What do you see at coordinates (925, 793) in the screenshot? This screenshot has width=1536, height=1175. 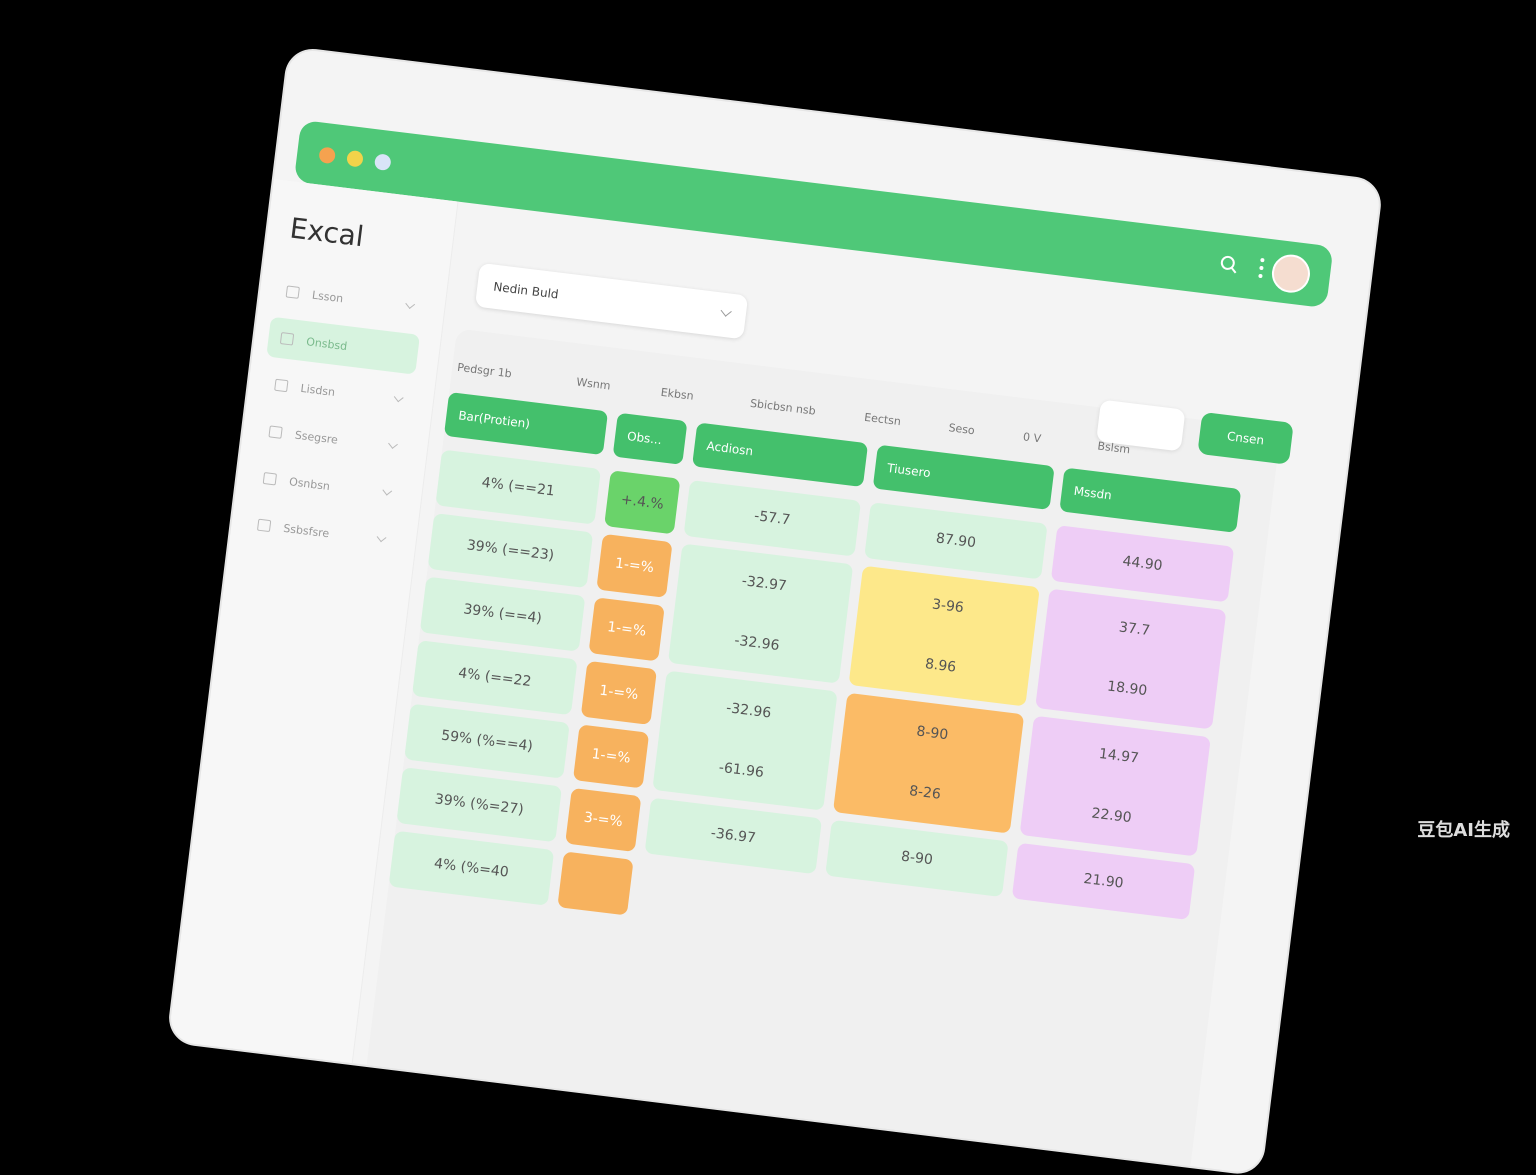 I see `cell-value: 8-26` at bounding box center [925, 793].